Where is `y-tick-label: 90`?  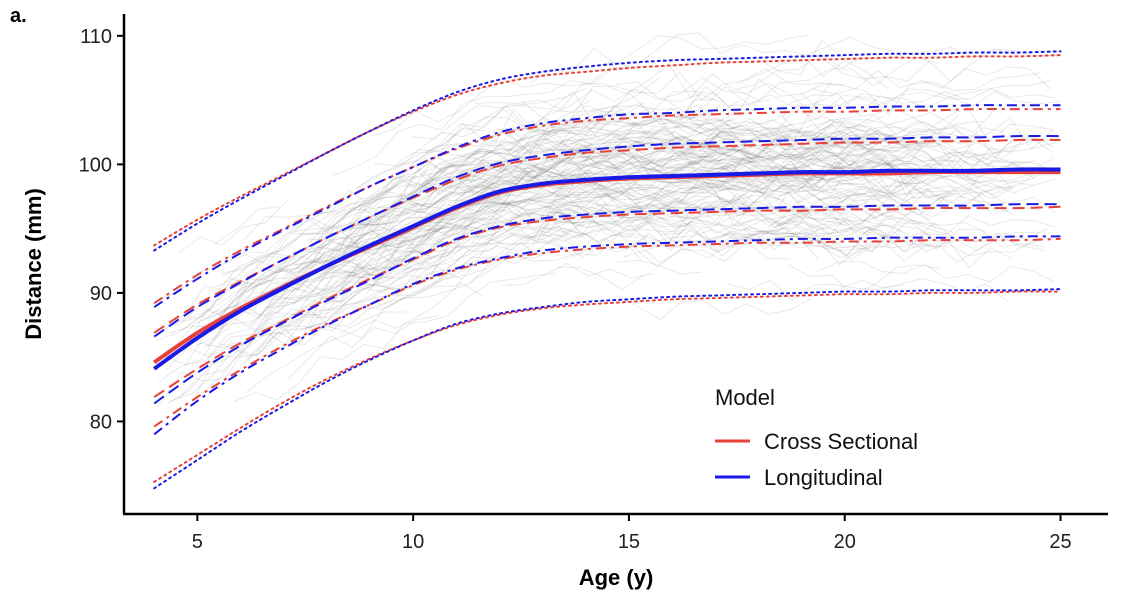 y-tick-label: 90 is located at coordinates (101, 294).